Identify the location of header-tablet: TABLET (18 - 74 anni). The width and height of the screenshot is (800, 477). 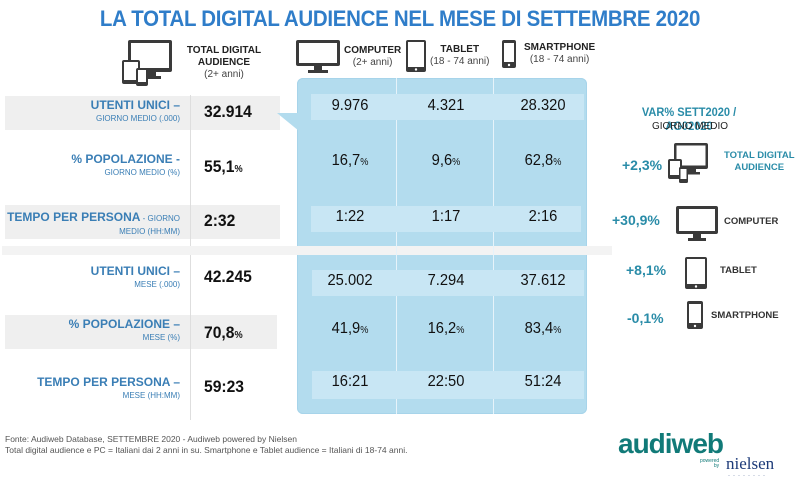
(447, 56).